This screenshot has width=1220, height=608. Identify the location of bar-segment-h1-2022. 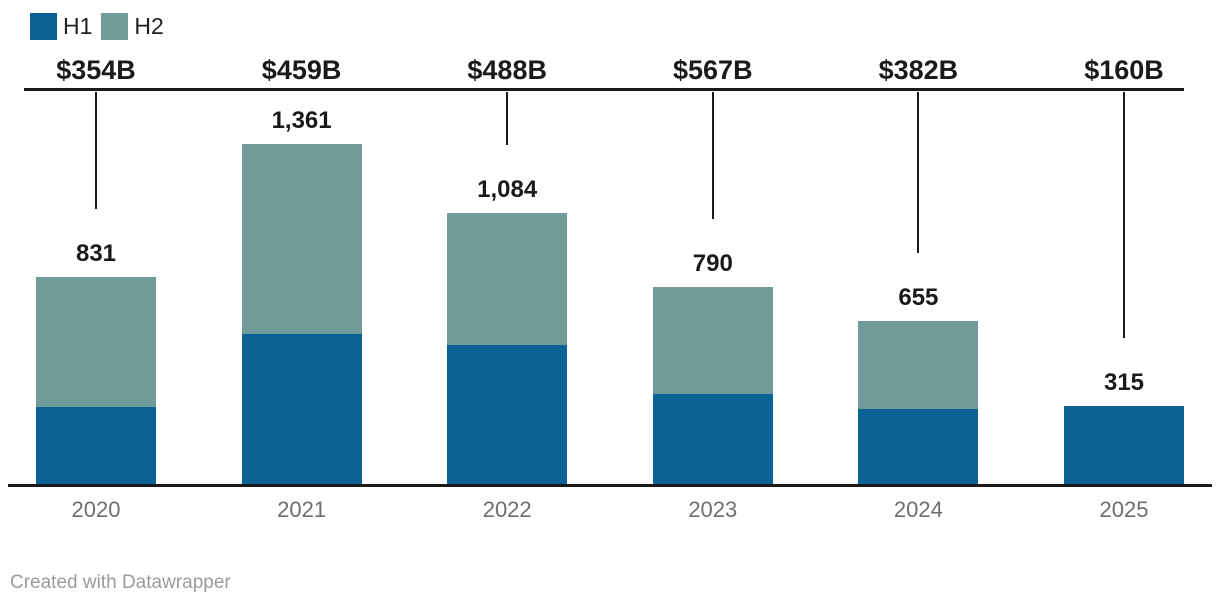
(507, 414).